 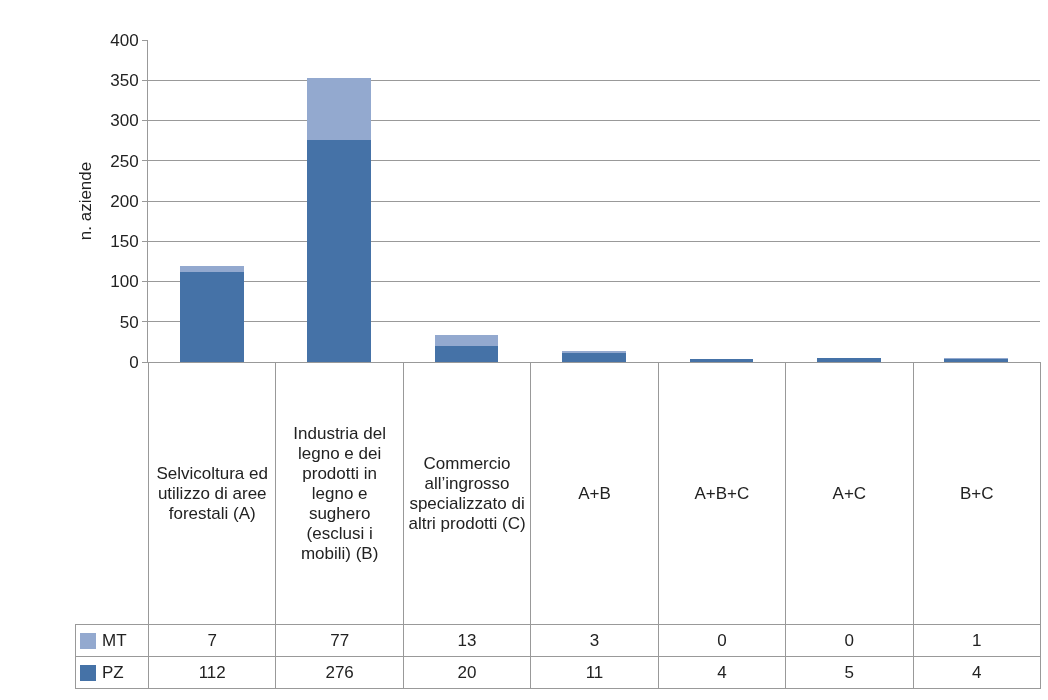 I want to click on data-label: 5, so click(x=849, y=672).